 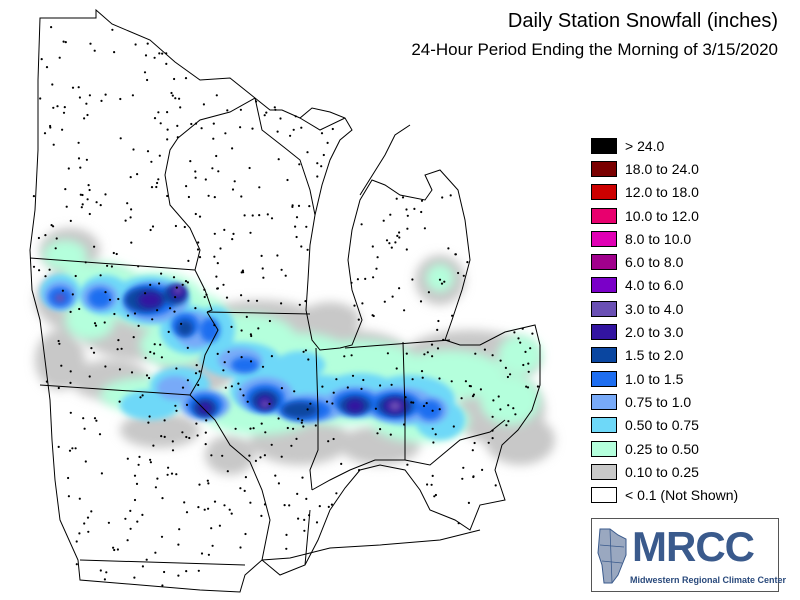 What do you see at coordinates (654, 355) in the screenshot?
I see `legend-label: 1.5 to 2.0` at bounding box center [654, 355].